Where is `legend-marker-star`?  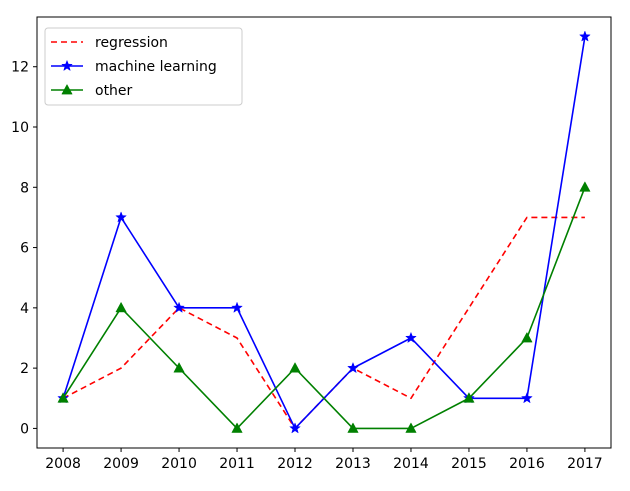 legend-marker-star is located at coordinates (67, 65).